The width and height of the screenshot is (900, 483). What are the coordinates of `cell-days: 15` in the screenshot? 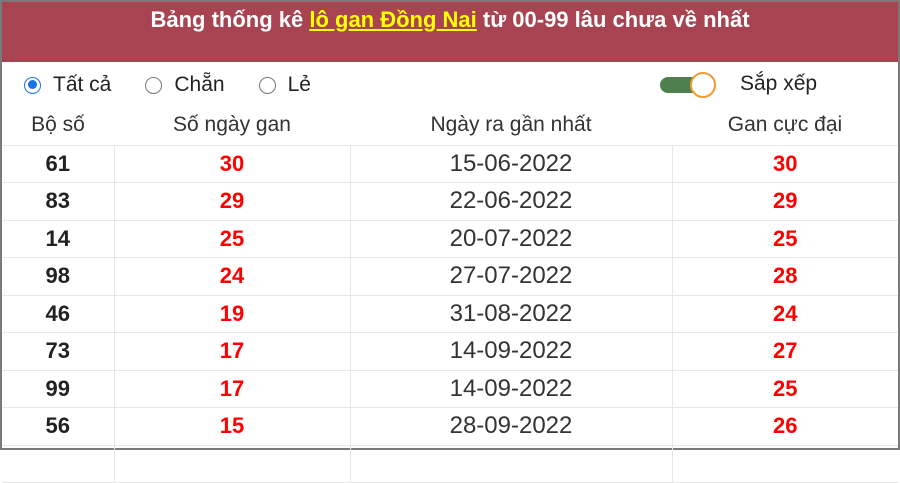 It's located at (231, 426).